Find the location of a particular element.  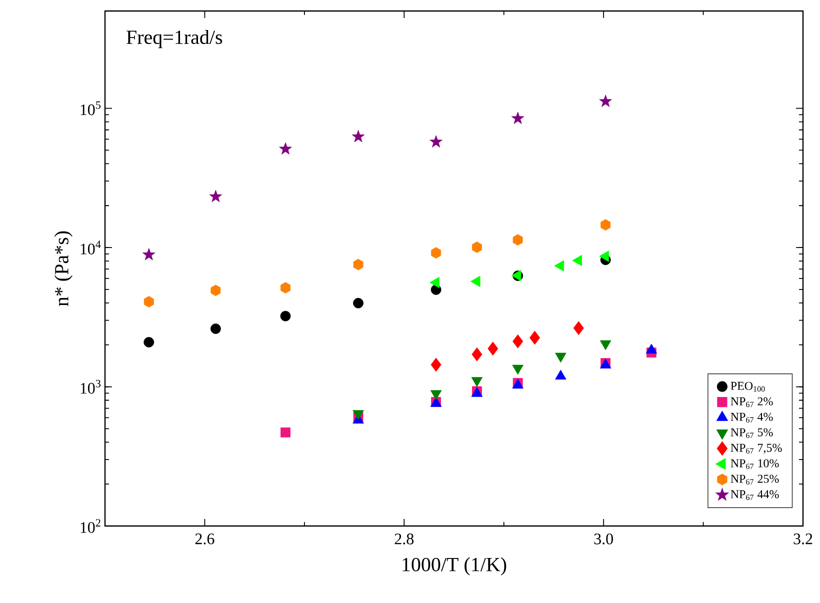

x-tick-label: 2.6 is located at coordinates (204, 539).